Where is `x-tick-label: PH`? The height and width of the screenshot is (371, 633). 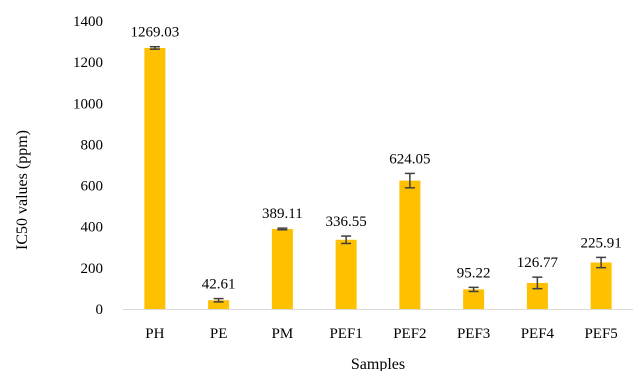 x-tick-label: PH is located at coordinates (154, 334).